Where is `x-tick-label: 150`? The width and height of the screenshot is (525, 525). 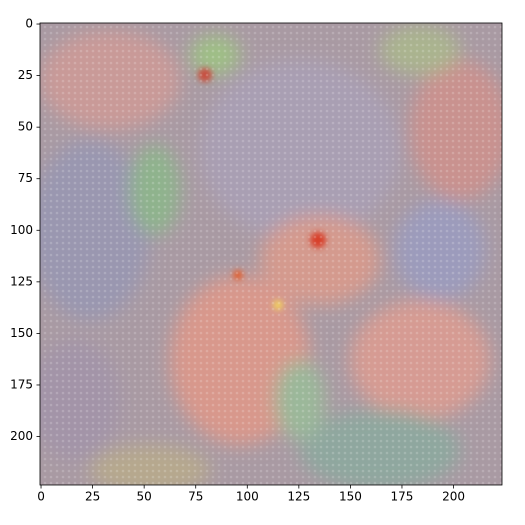
x-tick-label: 150 is located at coordinates (350, 497).